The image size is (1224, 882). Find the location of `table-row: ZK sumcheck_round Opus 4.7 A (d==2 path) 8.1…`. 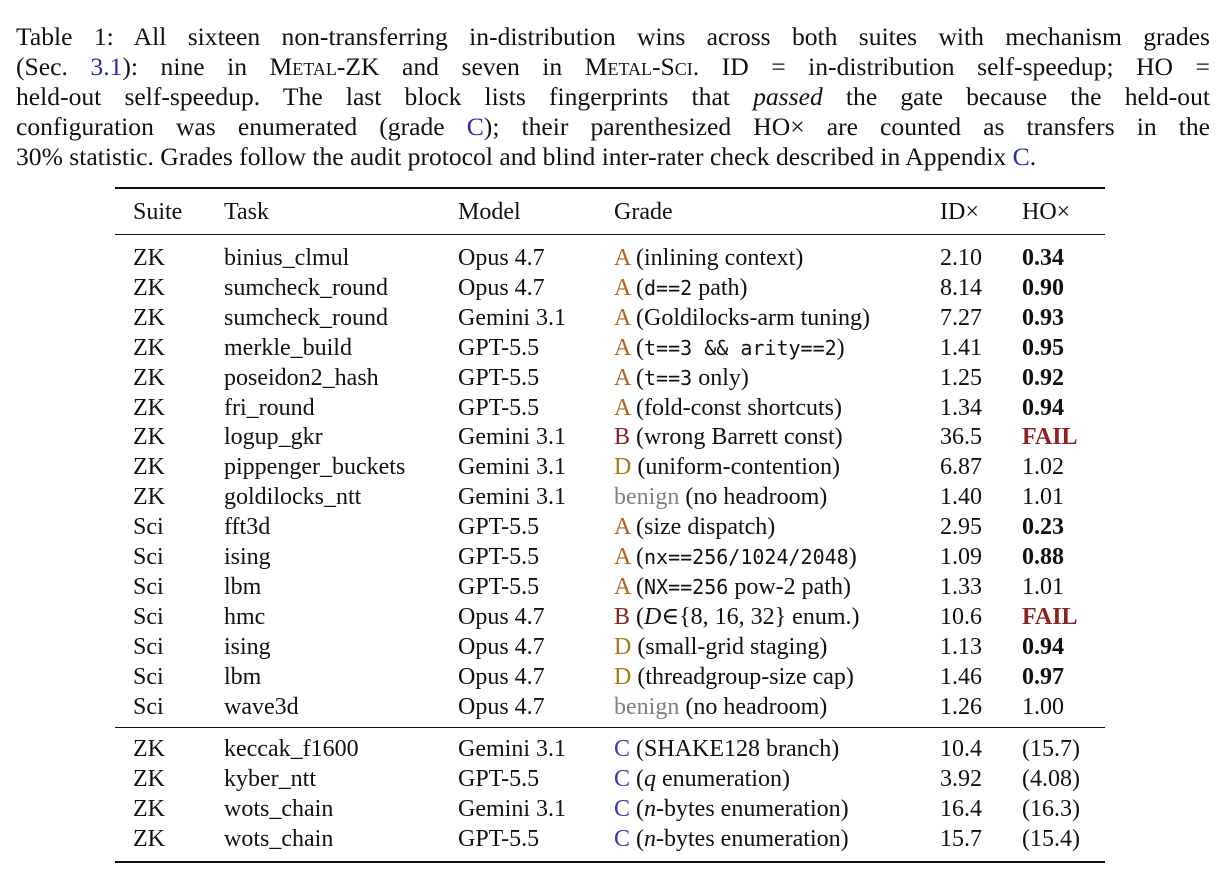

table-row: ZK sumcheck_round Opus 4.7 A (d==2 path) 8.1… is located at coordinates (610, 288).